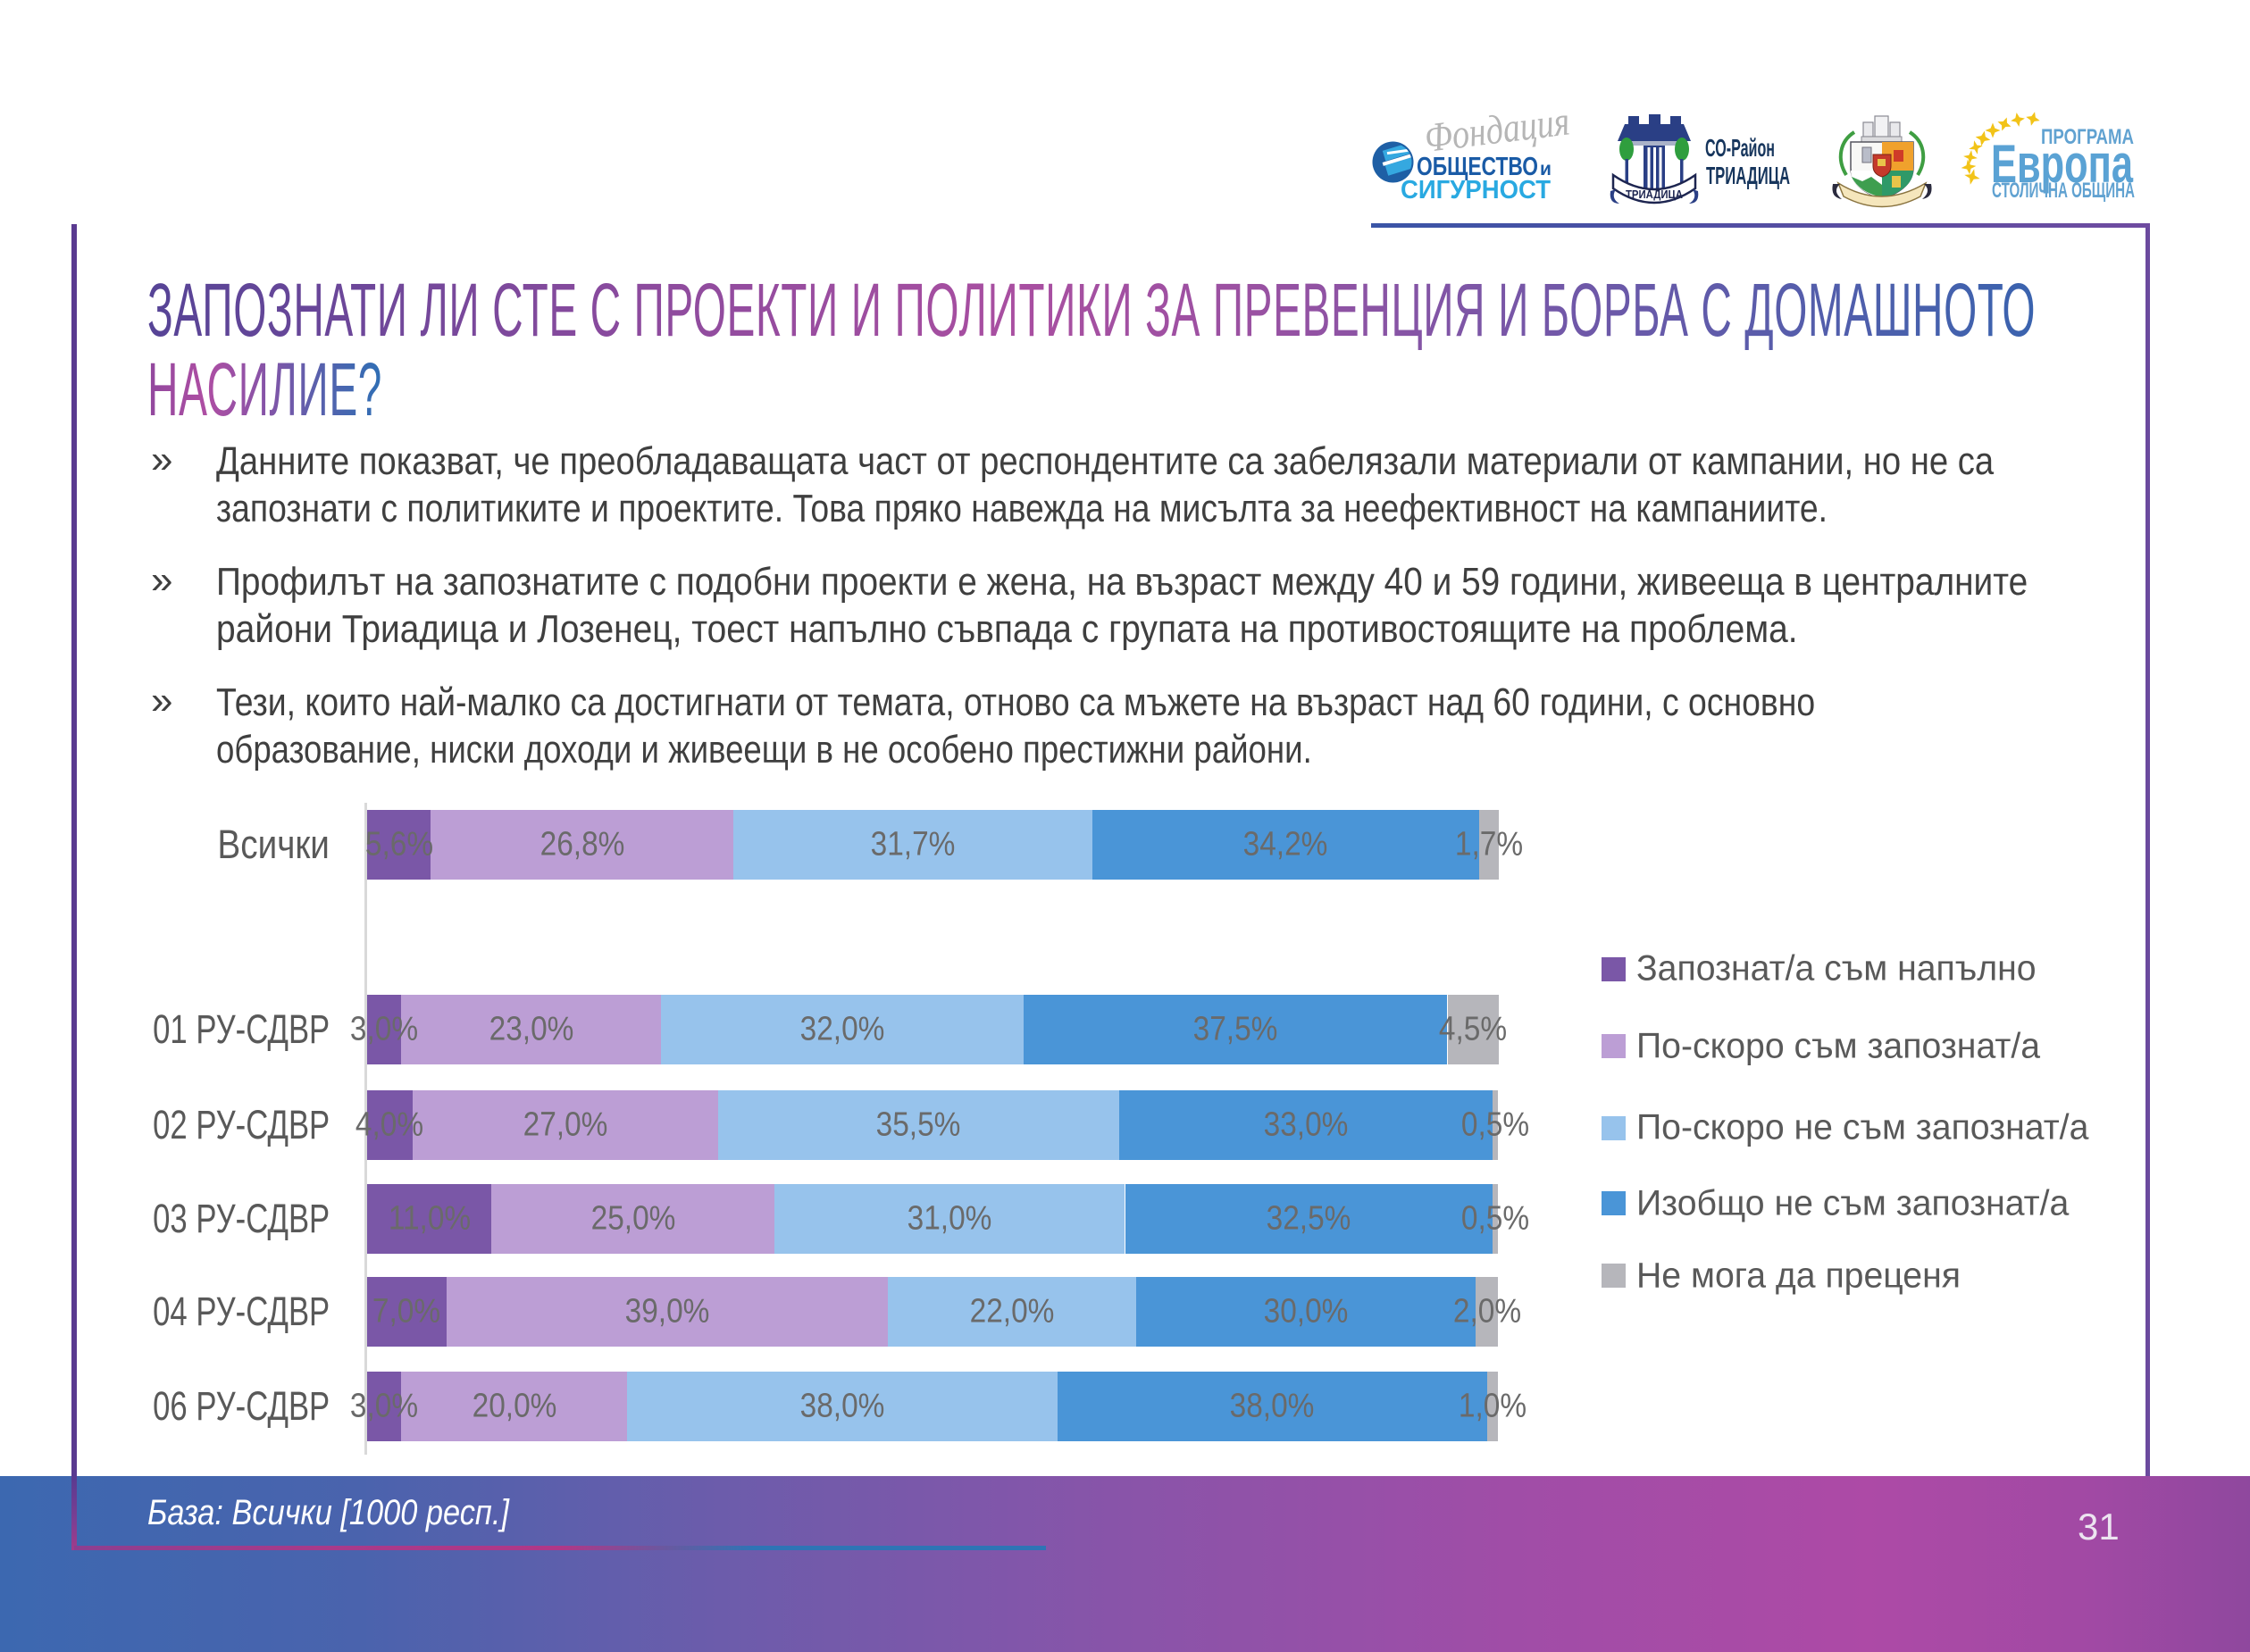  What do you see at coordinates (1740, 148) in the screenshot?
I see `svg-text: СО-Район` at bounding box center [1740, 148].